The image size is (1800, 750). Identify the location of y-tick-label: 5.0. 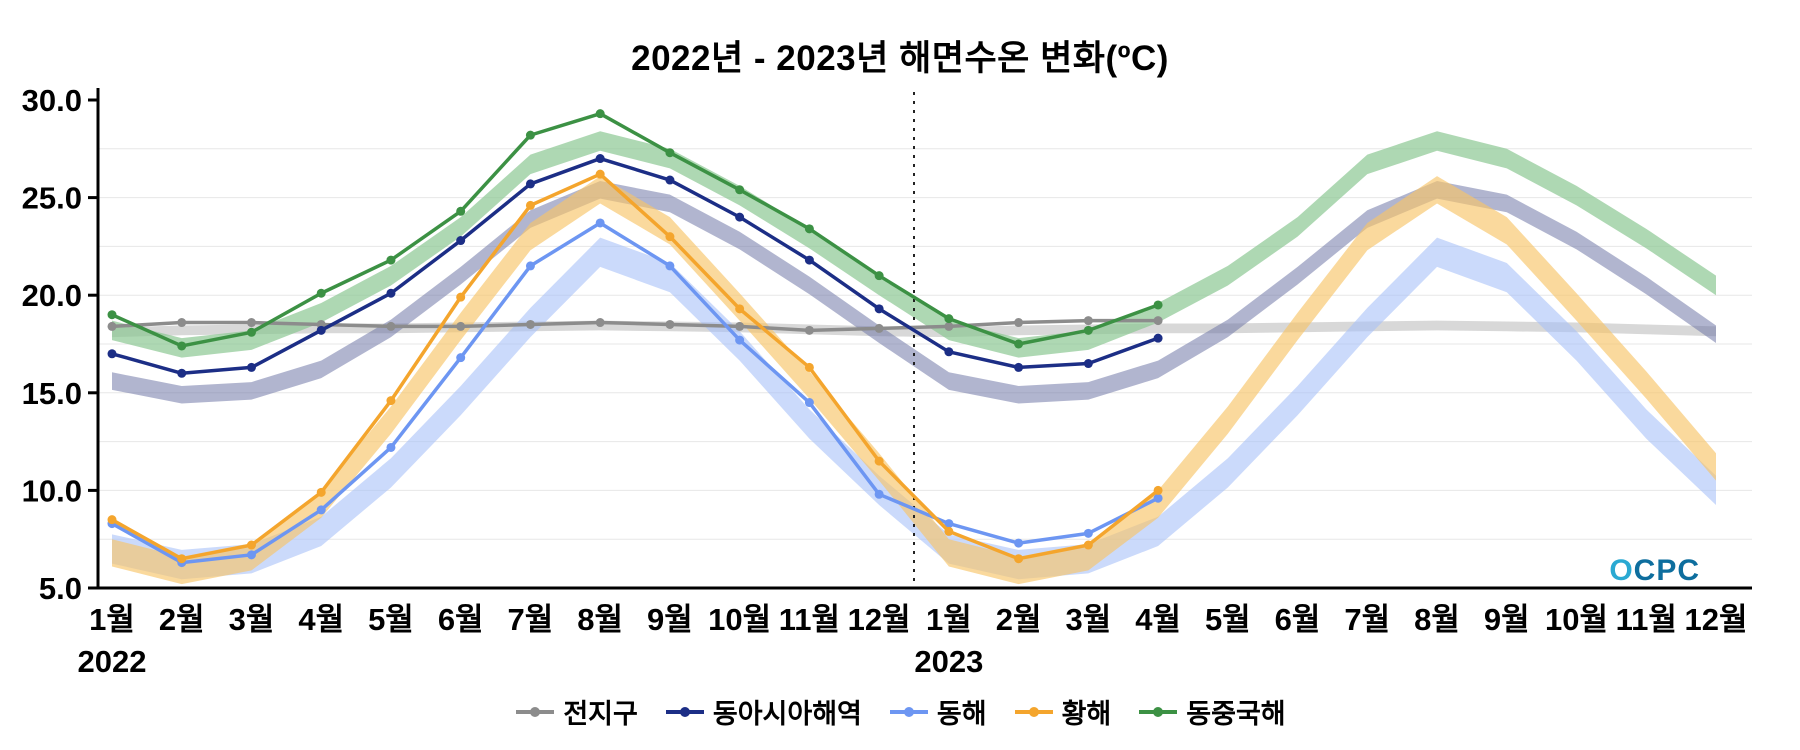
(60, 588).